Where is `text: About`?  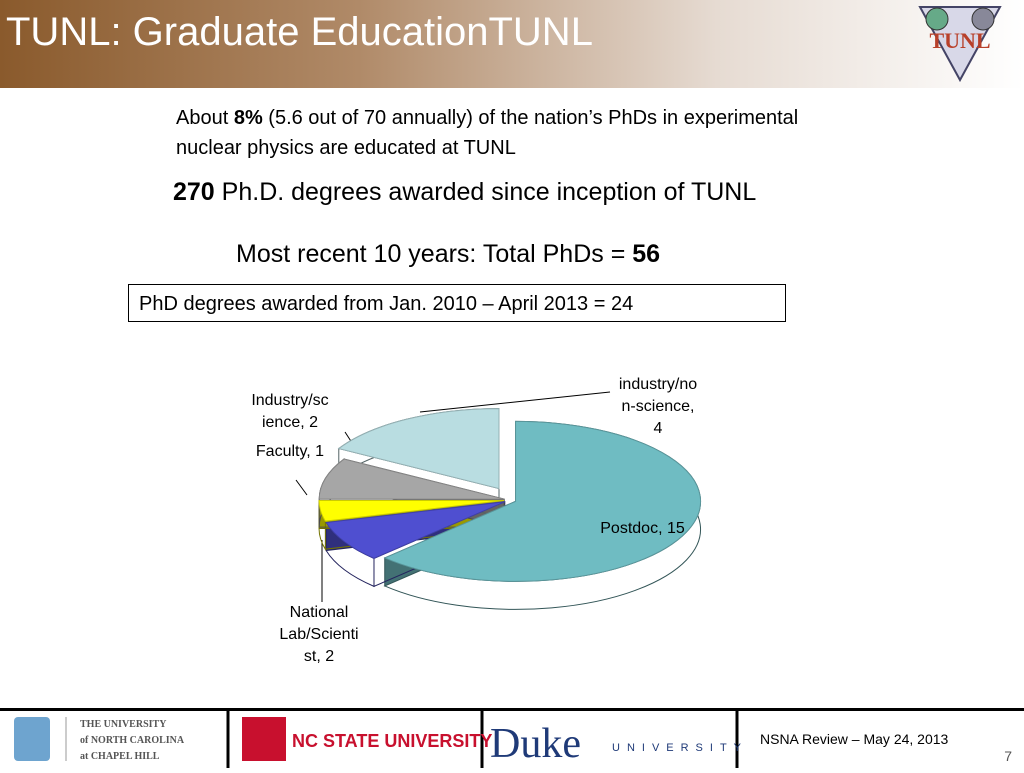 text: About is located at coordinates (205, 118).